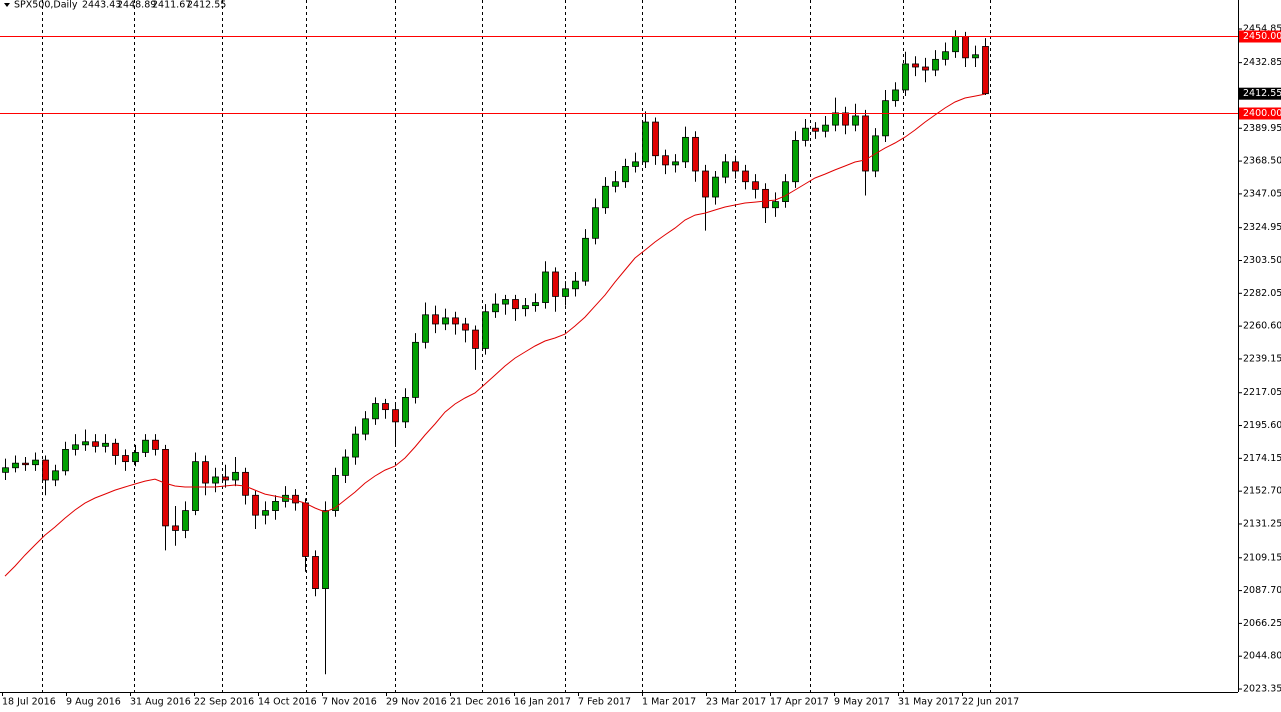 The height and width of the screenshot is (712, 1281). What do you see at coordinates (1262, 260) in the screenshot?
I see `y-tick-label: 2303.50` at bounding box center [1262, 260].